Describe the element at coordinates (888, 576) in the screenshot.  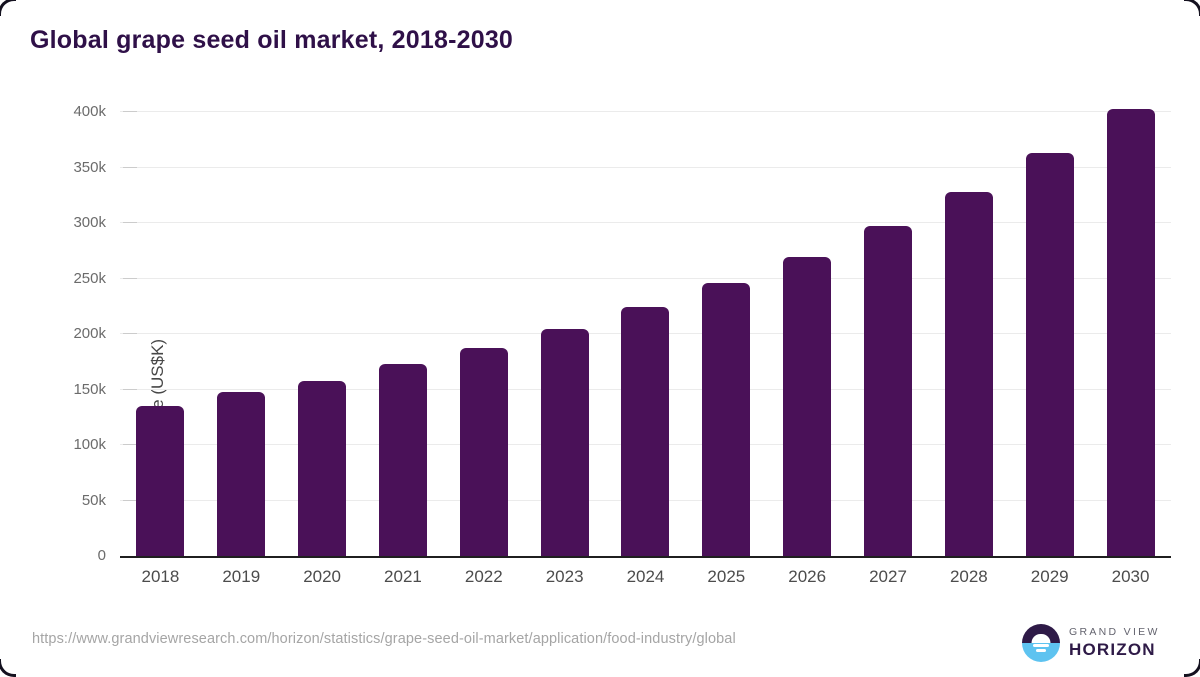
I see `x-tick-label-2027: 2027` at that location.